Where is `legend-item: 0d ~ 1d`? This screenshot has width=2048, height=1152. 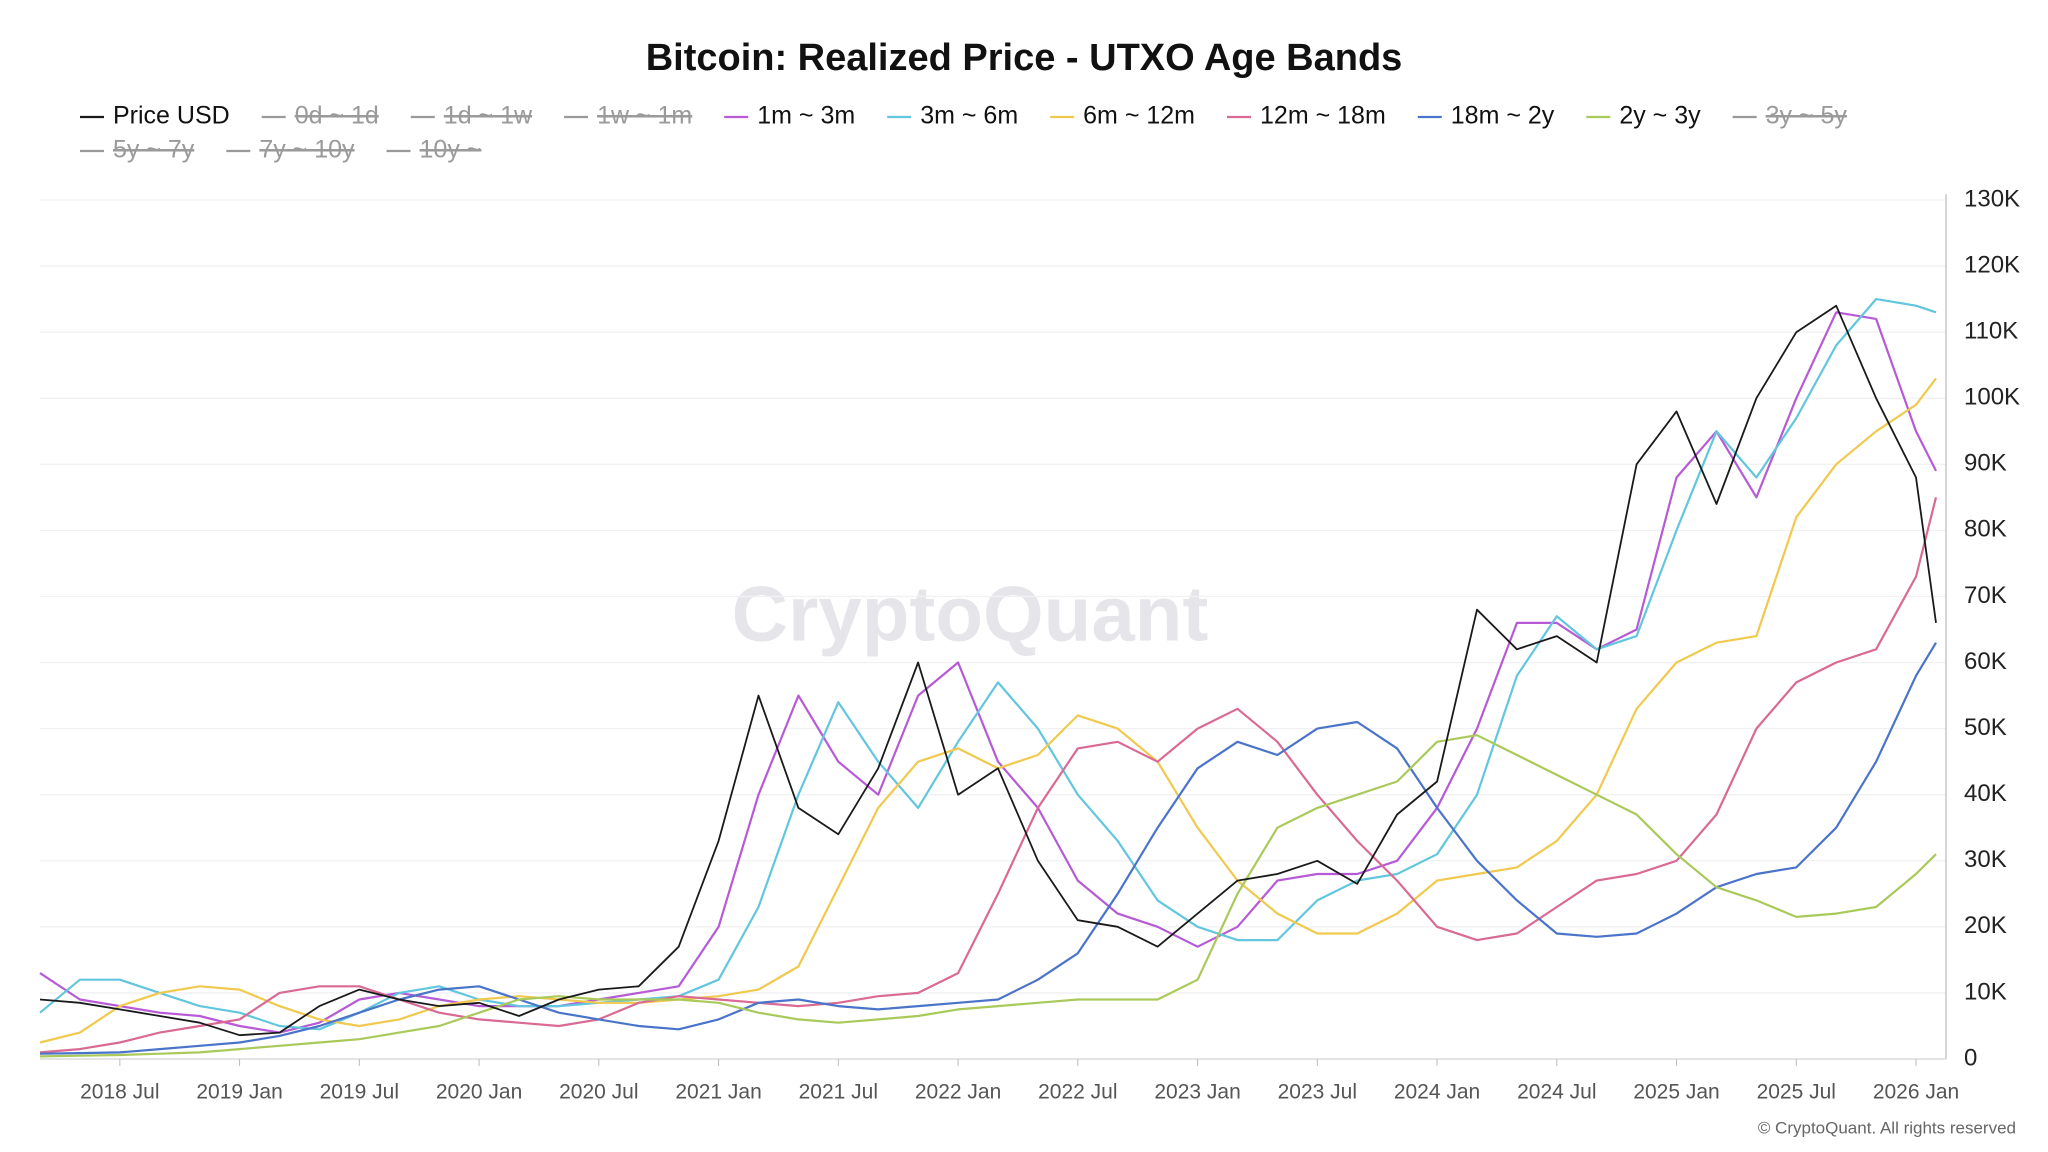
legend-item: 0d ~ 1d is located at coordinates (320, 116).